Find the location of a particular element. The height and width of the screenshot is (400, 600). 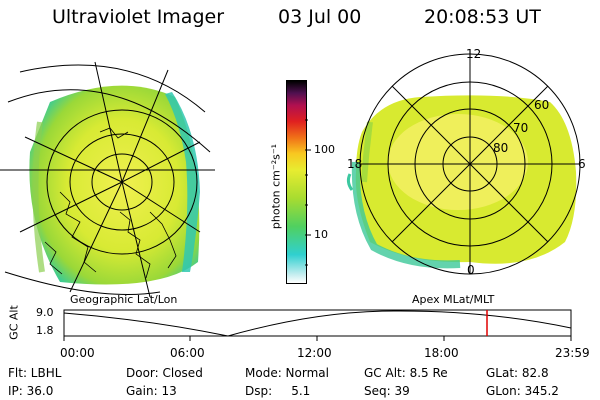

mlt-label-0: 0 is located at coordinates (471, 270).